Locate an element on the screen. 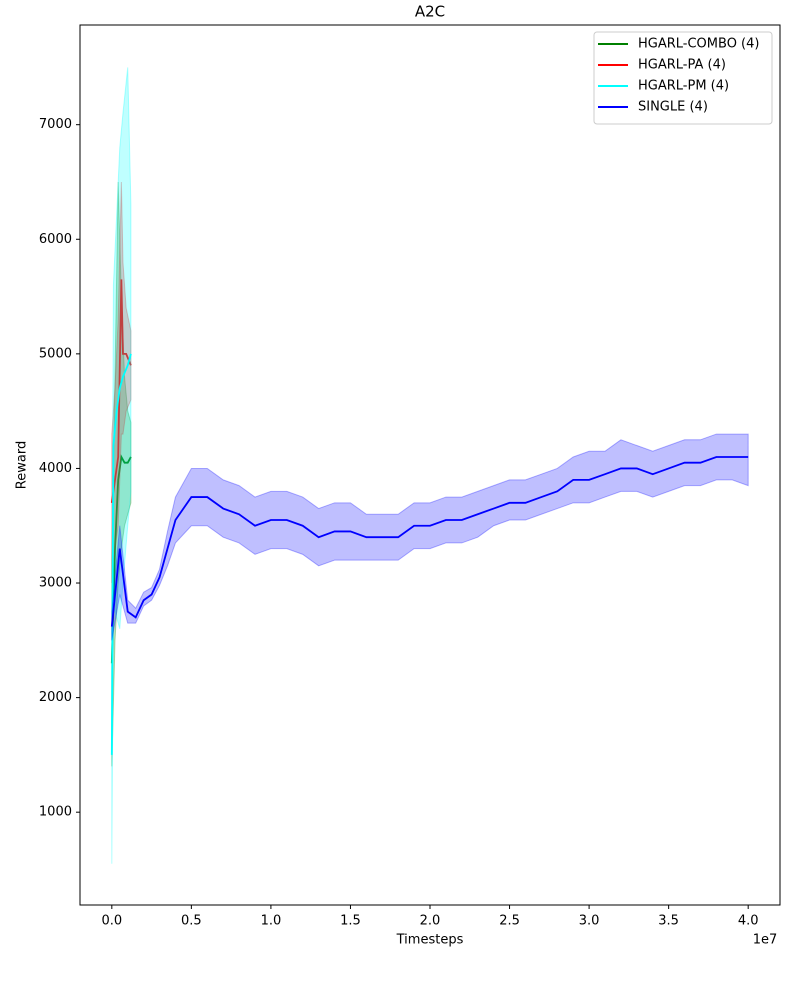 The image size is (800, 1000). x-tick-label: 4.0 is located at coordinates (748, 921).